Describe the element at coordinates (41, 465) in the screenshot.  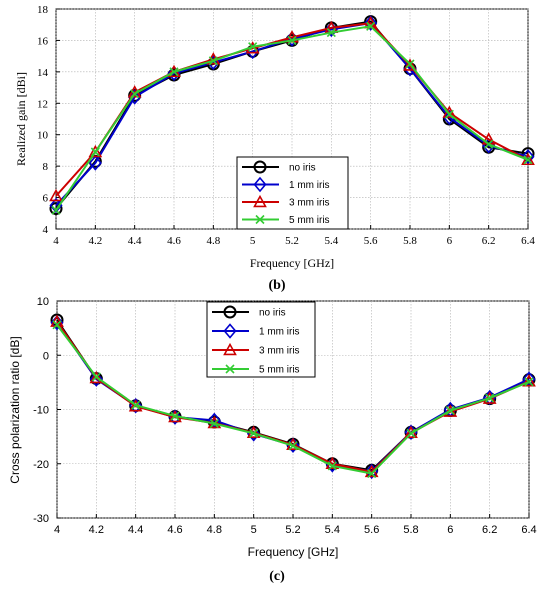
I see `y-tick-label: -20` at that location.